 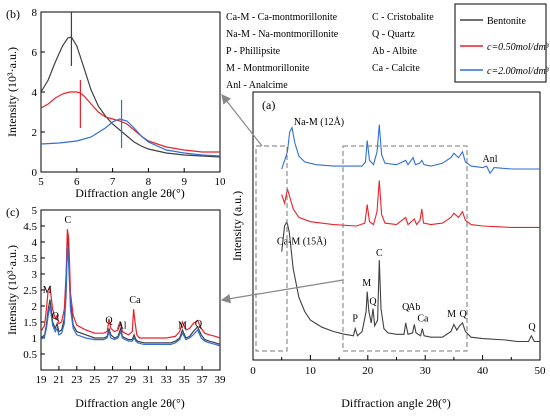 I want to click on panel-b-label: (b), so click(x=13, y=14).